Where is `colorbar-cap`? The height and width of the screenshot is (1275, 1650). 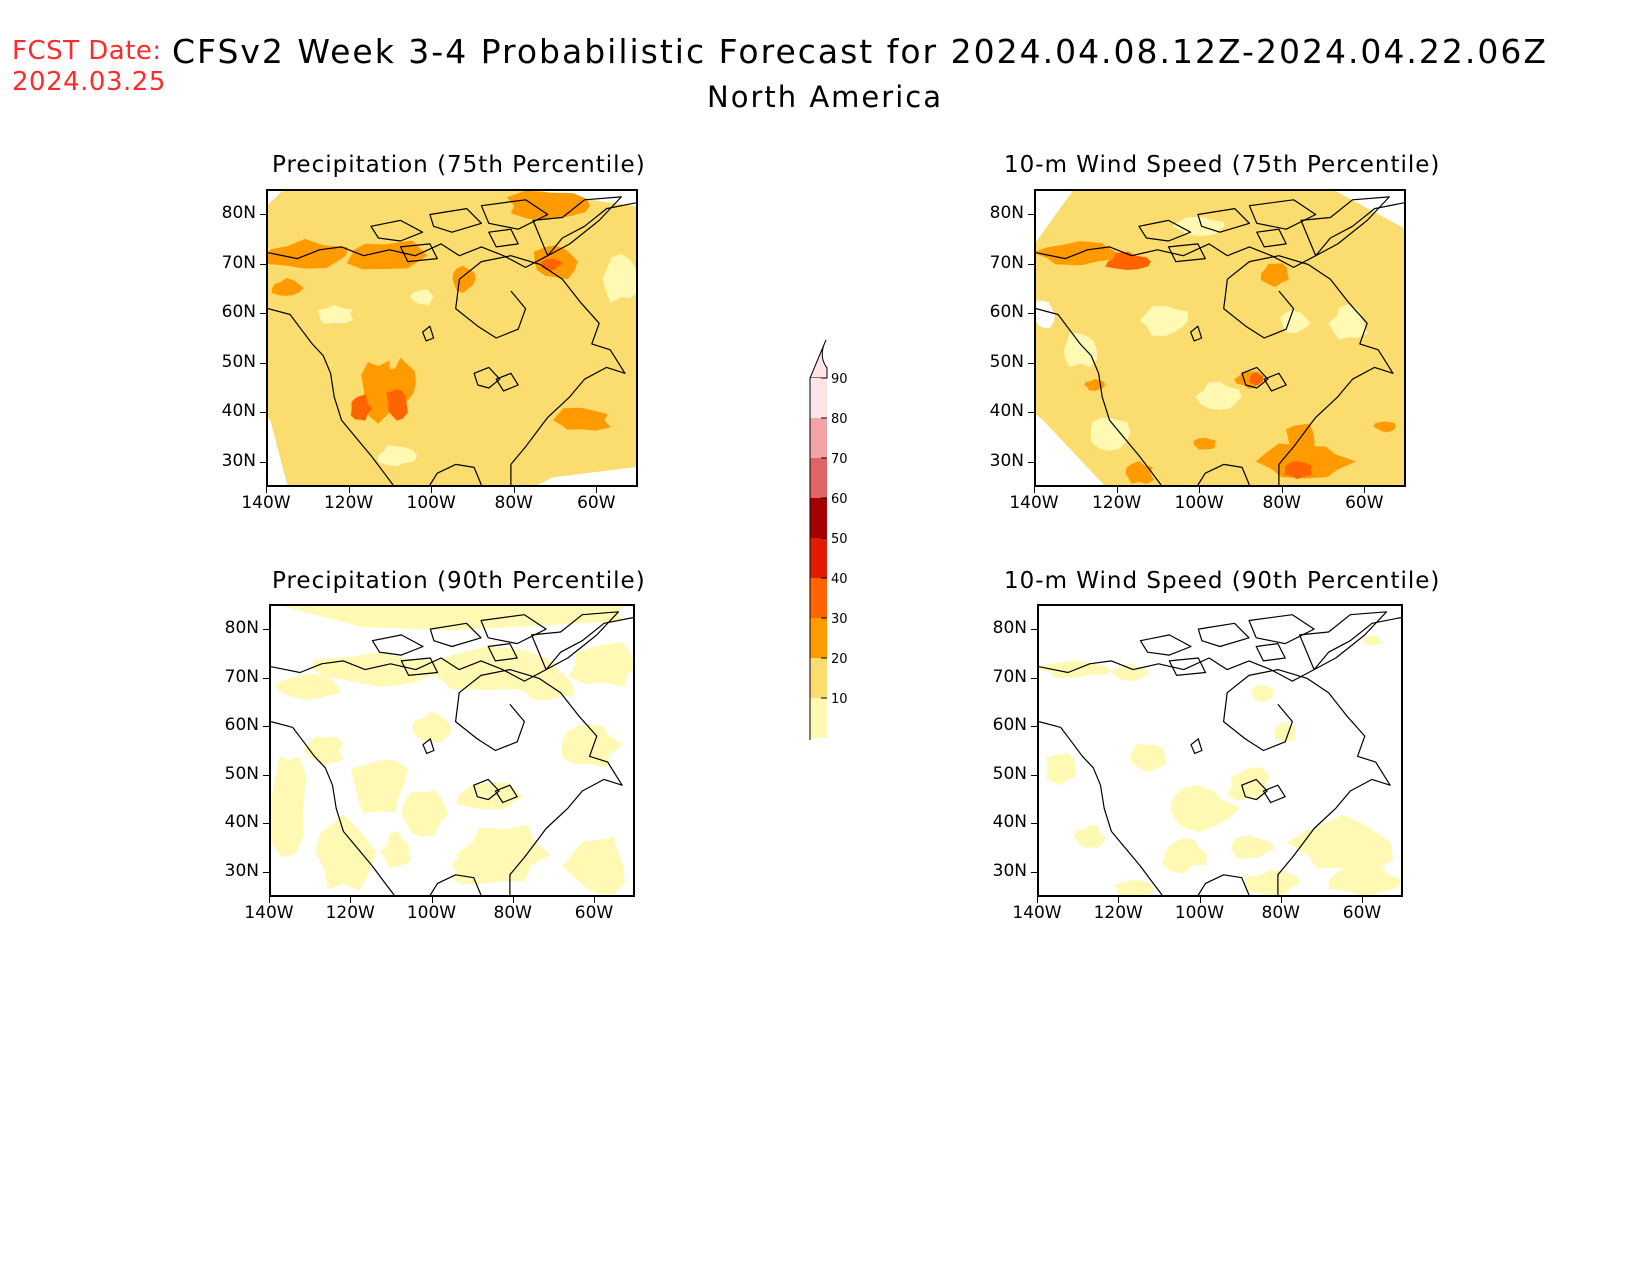
colorbar-cap is located at coordinates (818, 359).